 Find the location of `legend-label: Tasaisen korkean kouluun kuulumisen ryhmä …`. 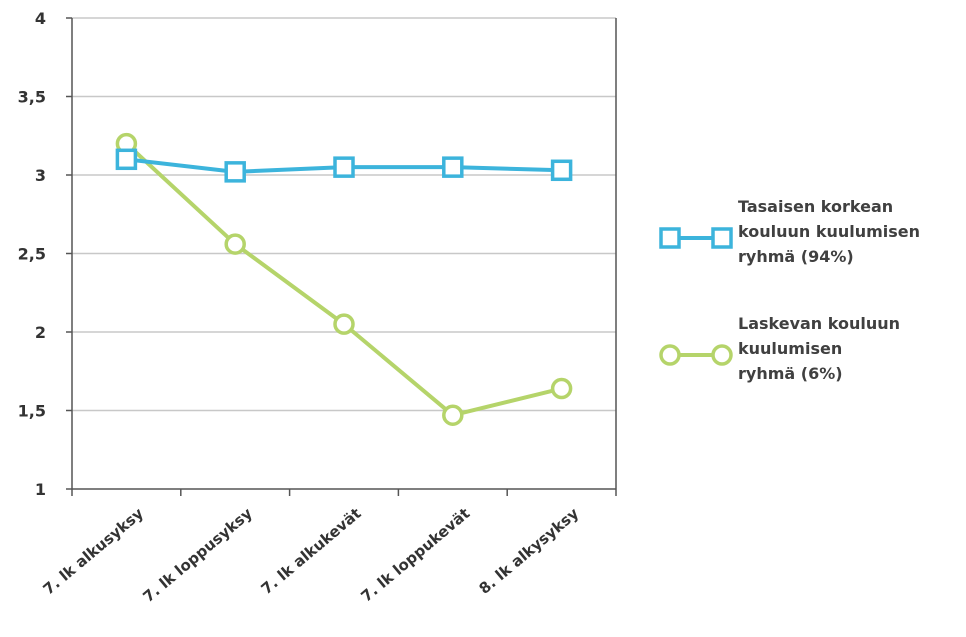

legend-label: Tasaisen korkean kouluun kuulumisen ryhmä … is located at coordinates (829, 231).